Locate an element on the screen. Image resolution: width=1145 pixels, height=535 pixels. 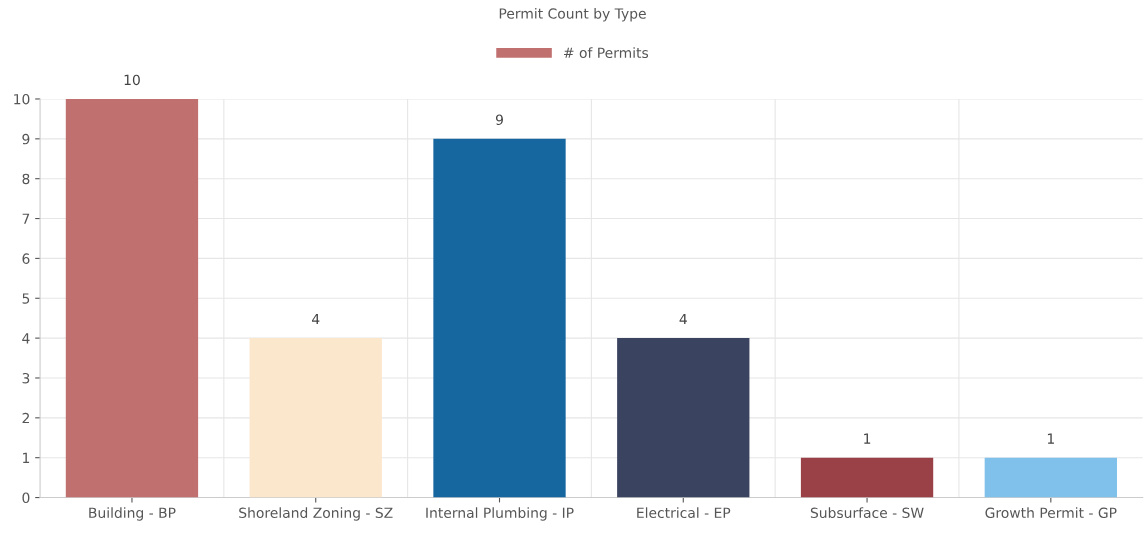
y-tick-label: 8 is located at coordinates (26, 179).